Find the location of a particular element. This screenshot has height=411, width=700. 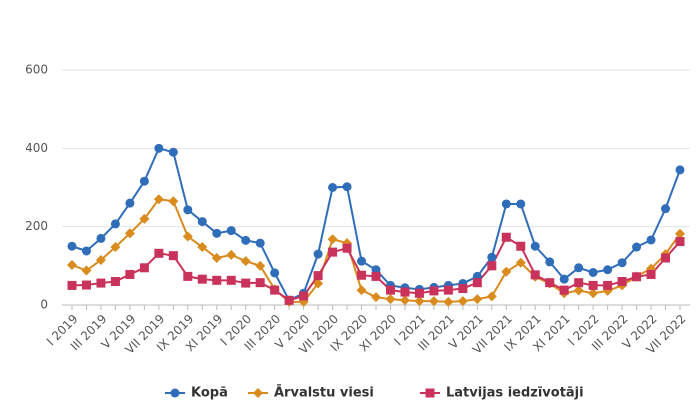

y-tick-label: 0 is located at coordinates (44, 305).